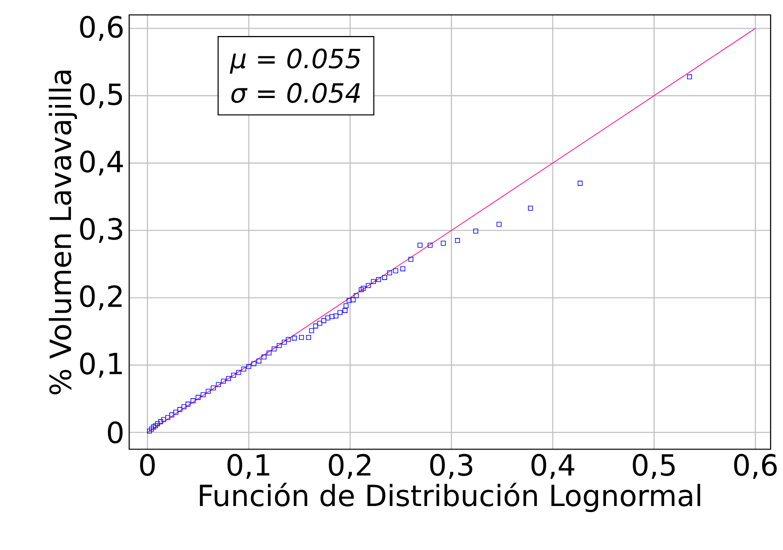  What do you see at coordinates (755, 467) in the screenshot?
I see `x-tick-label: 0,6` at bounding box center [755, 467].